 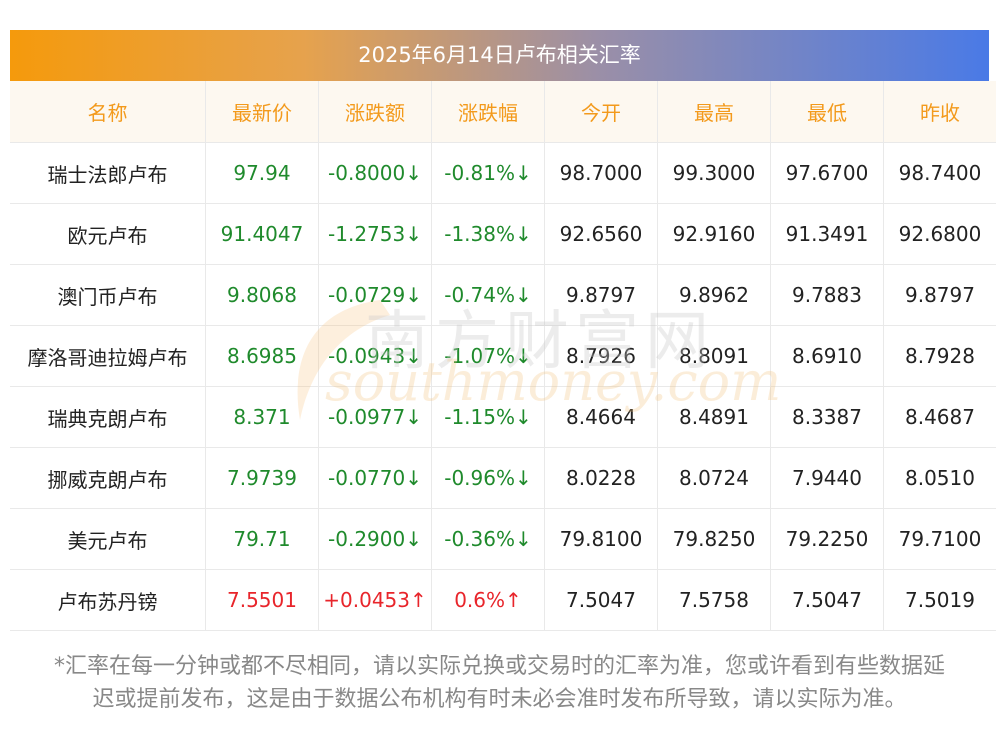 What do you see at coordinates (108, 295) in the screenshot?
I see `cell-name: 澳门币卢布` at bounding box center [108, 295].